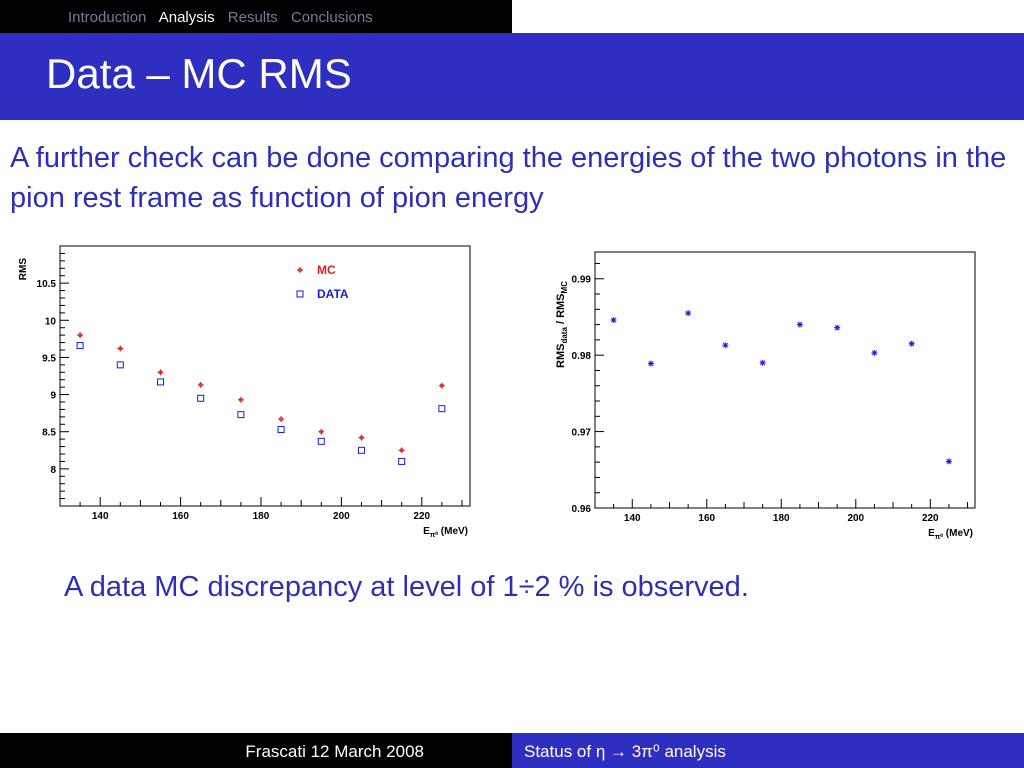 This screenshot has width=1024, height=768. Describe the element at coordinates (186, 17) in the screenshot. I see `nav-item-analysis: Analysis` at that location.